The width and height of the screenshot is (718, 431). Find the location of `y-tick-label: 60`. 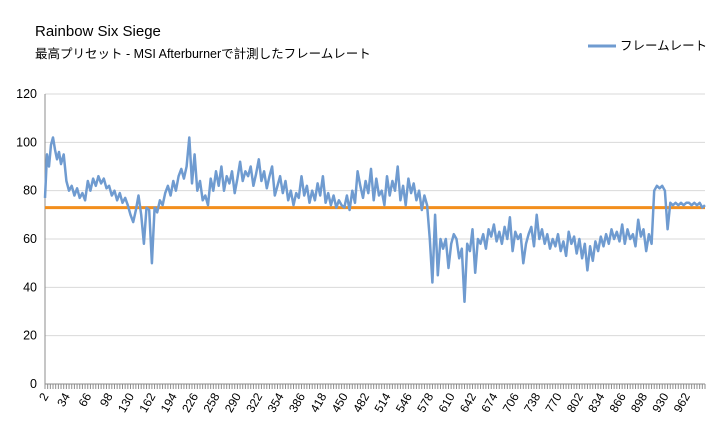

y-tick-label: 60 is located at coordinates (30, 239).